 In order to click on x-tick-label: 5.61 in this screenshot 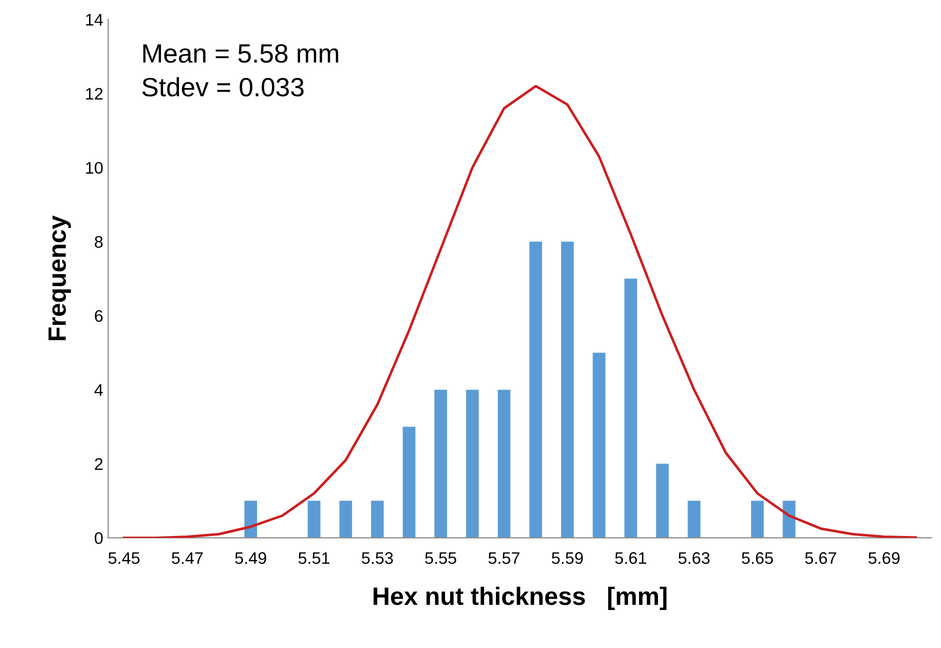, I will do `click(630, 558)`.